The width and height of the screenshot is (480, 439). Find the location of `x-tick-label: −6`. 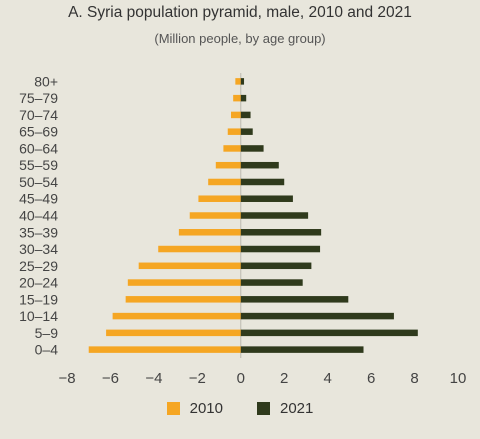

x-tick-label: −6 is located at coordinates (110, 378).